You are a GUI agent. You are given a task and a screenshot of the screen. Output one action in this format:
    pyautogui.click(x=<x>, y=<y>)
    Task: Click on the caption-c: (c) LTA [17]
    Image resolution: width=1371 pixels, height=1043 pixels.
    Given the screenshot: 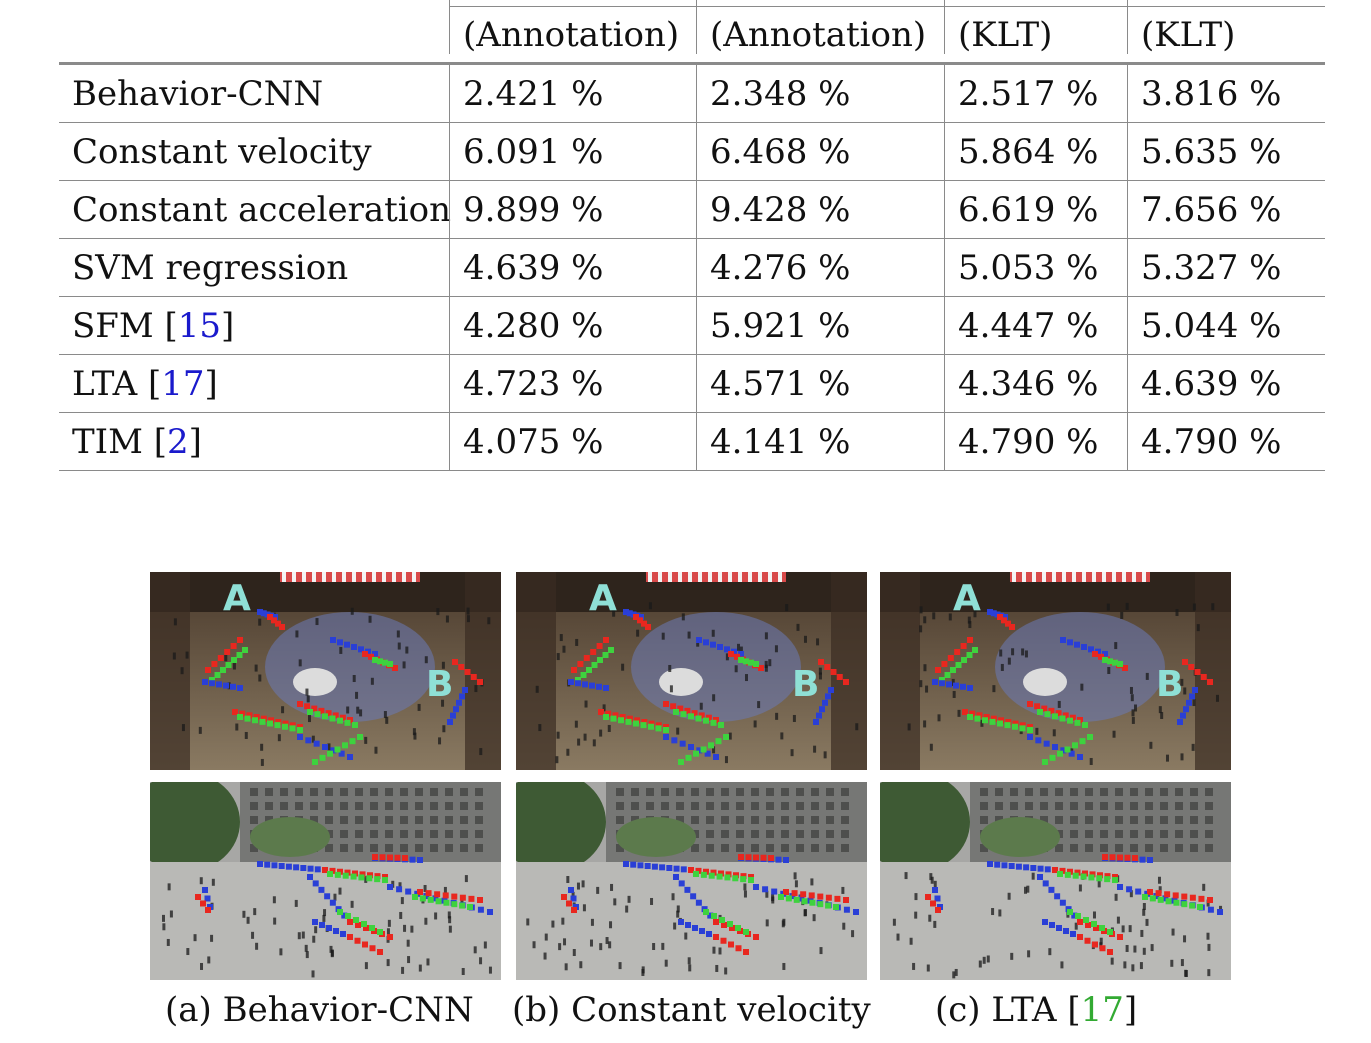 What is the action you would take?
    pyautogui.click(x=1036, y=1010)
    